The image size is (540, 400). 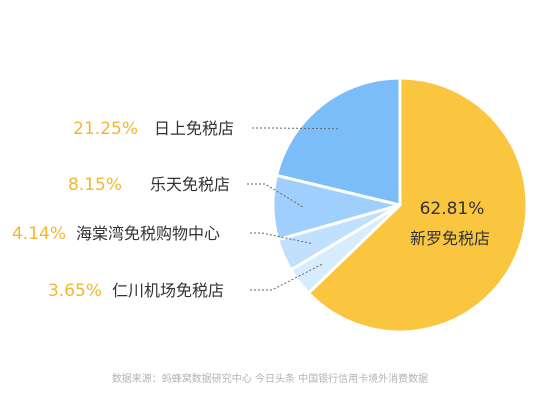 What do you see at coordinates (194, 128) in the screenshot?
I see `slice-label-rishang: 日上免税店` at bounding box center [194, 128].